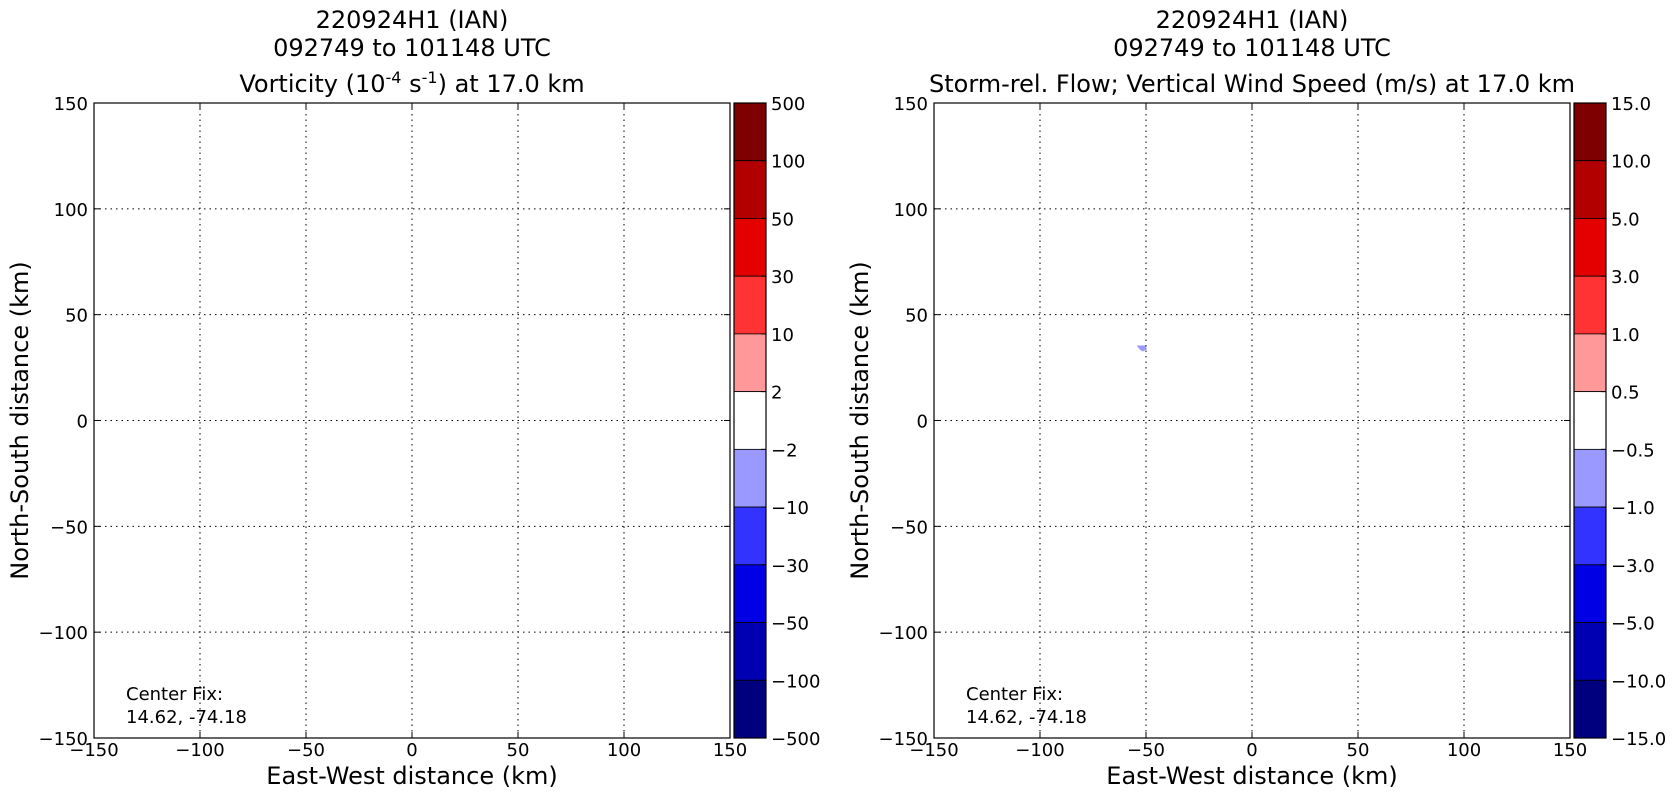 This screenshot has width=1677, height=797. Describe the element at coordinates (782, 219) in the screenshot. I see `colorbar-label: 50` at that location.